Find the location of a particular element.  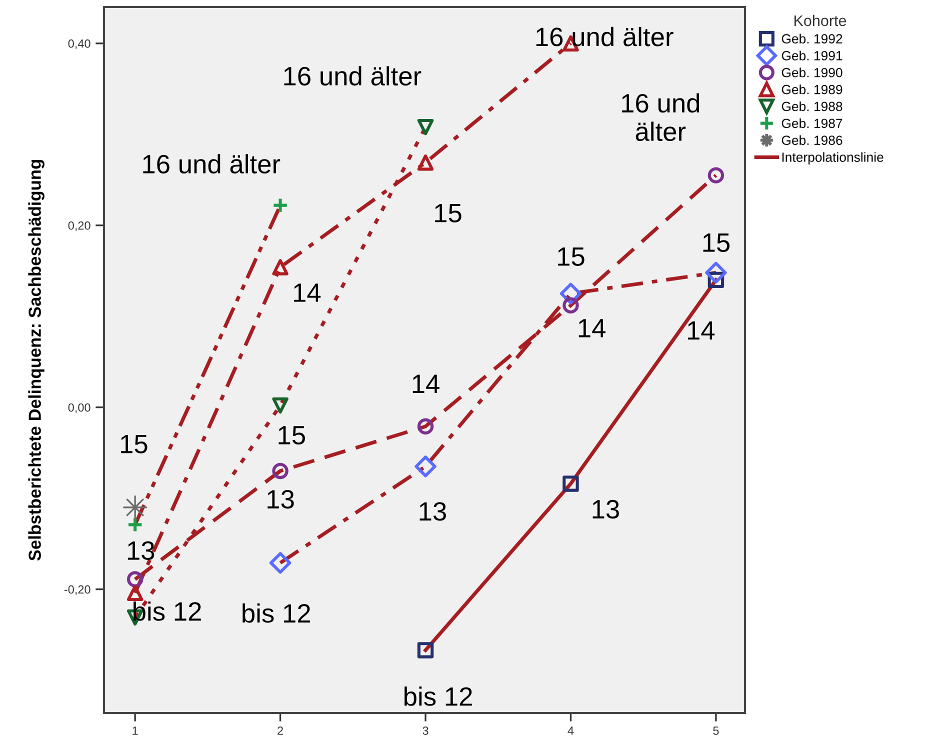

y-tick-label: 0,40 is located at coordinates (79, 44).